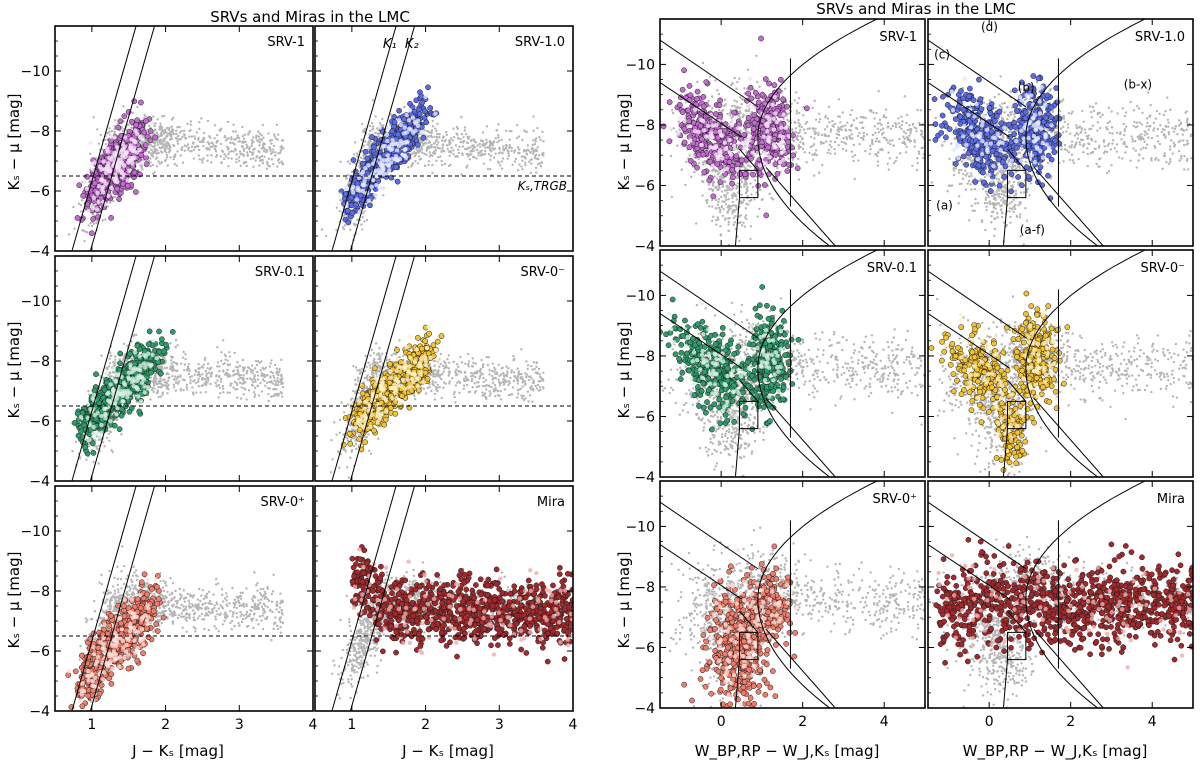  I want to click on panel-frame, so click(444, 138).